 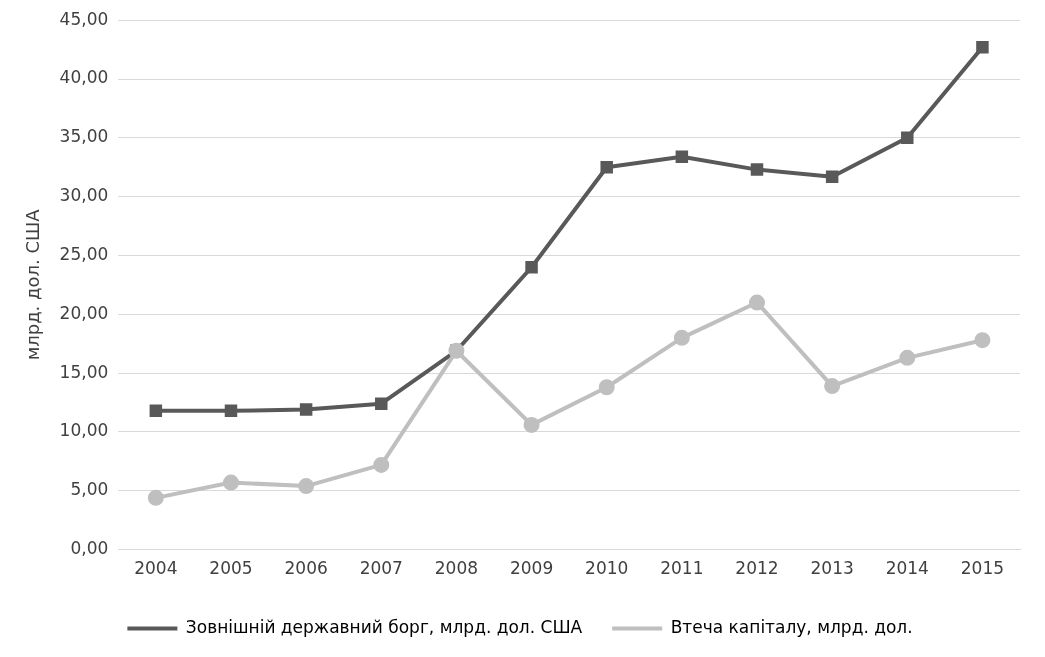 What do you see at coordinates (84, 312) in the screenshot?
I see `y-tick-label: 20,00` at bounding box center [84, 312].